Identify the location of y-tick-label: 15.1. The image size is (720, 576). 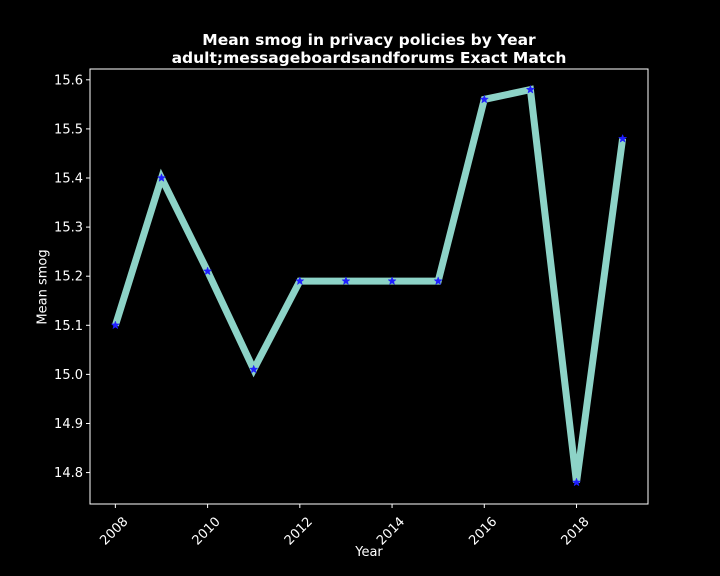
(68, 326).